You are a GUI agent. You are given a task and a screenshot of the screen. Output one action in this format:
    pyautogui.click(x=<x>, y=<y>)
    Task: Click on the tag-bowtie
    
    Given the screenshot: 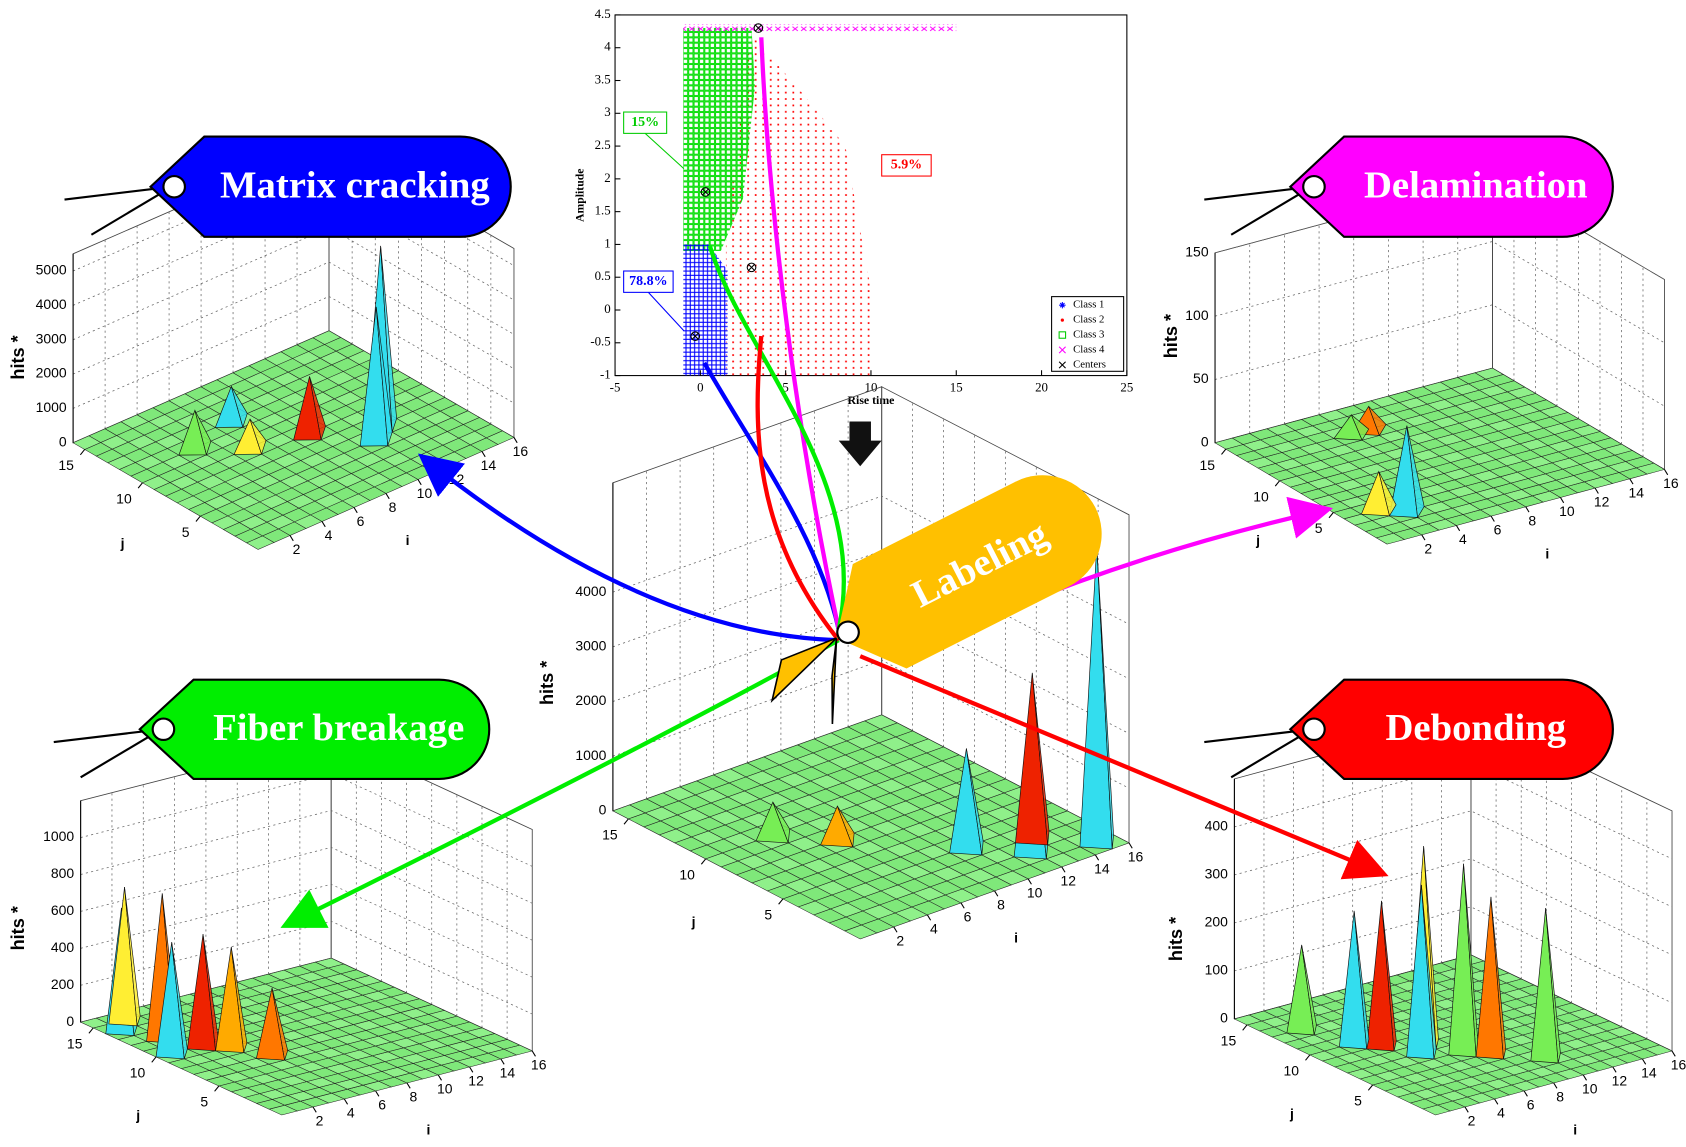 What is the action you would take?
    pyautogui.click(x=804, y=681)
    